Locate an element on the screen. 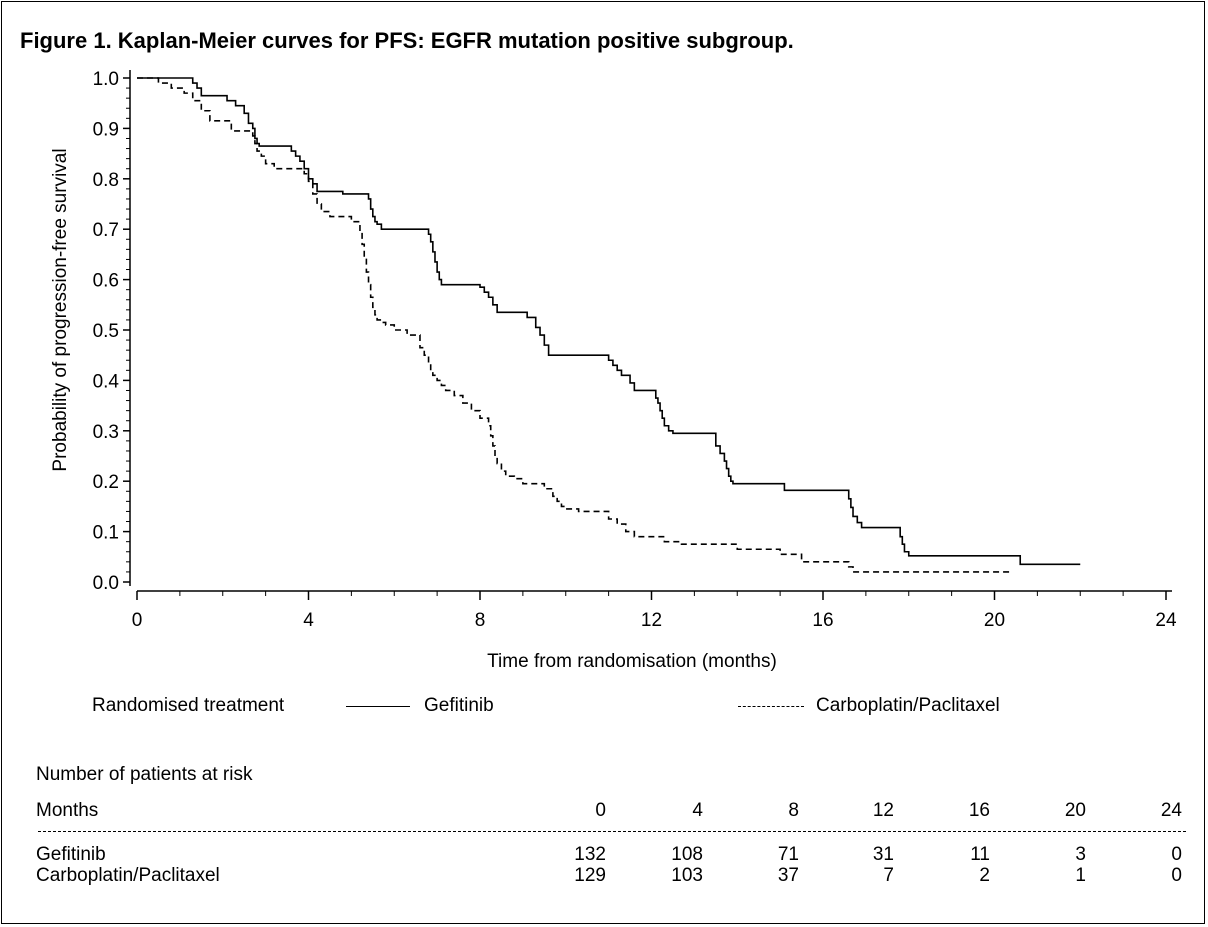  risk-value-carboplatin: 0 is located at coordinates (1176, 875).